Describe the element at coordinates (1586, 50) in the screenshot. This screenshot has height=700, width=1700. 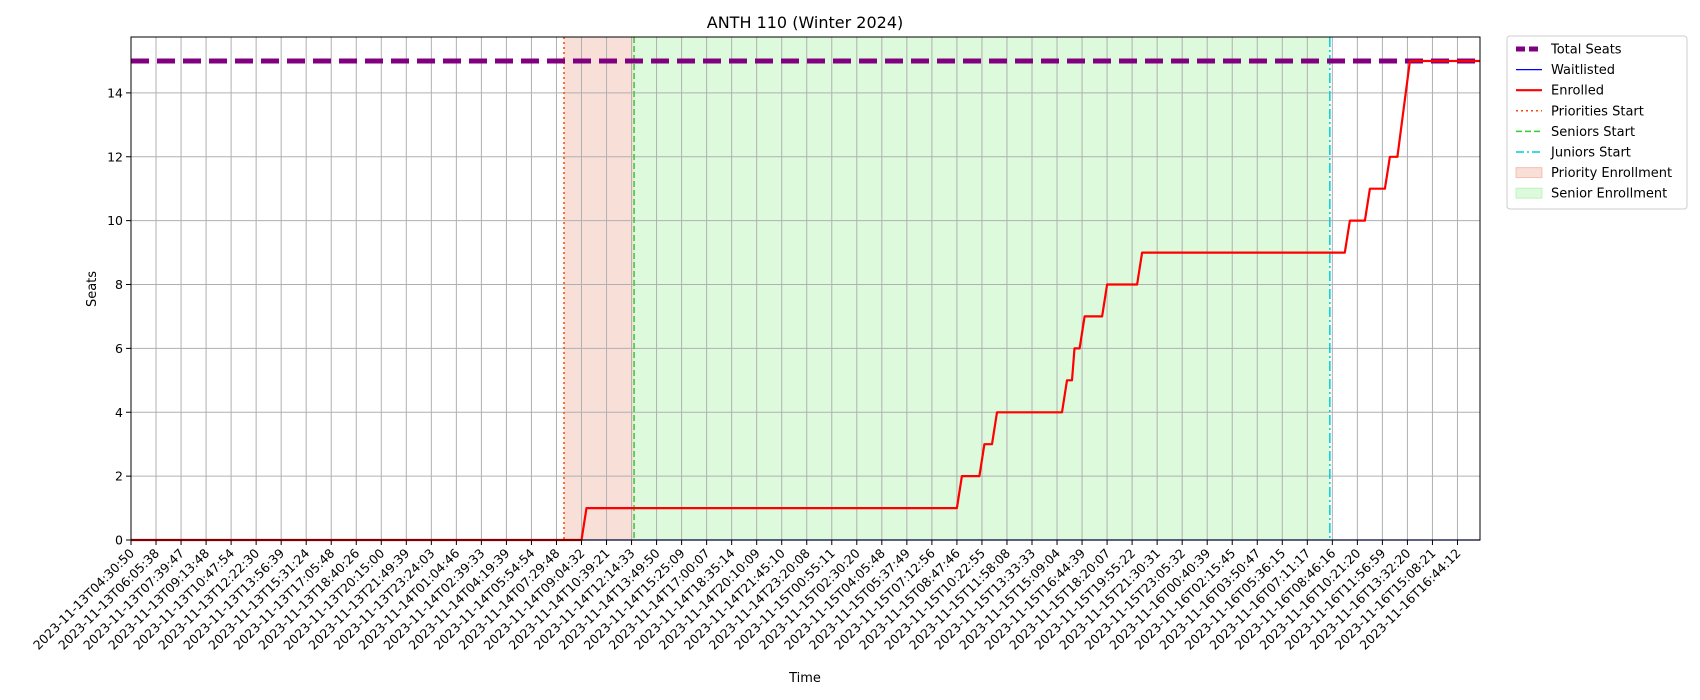
I see `legend-label: Total Seats` at that location.